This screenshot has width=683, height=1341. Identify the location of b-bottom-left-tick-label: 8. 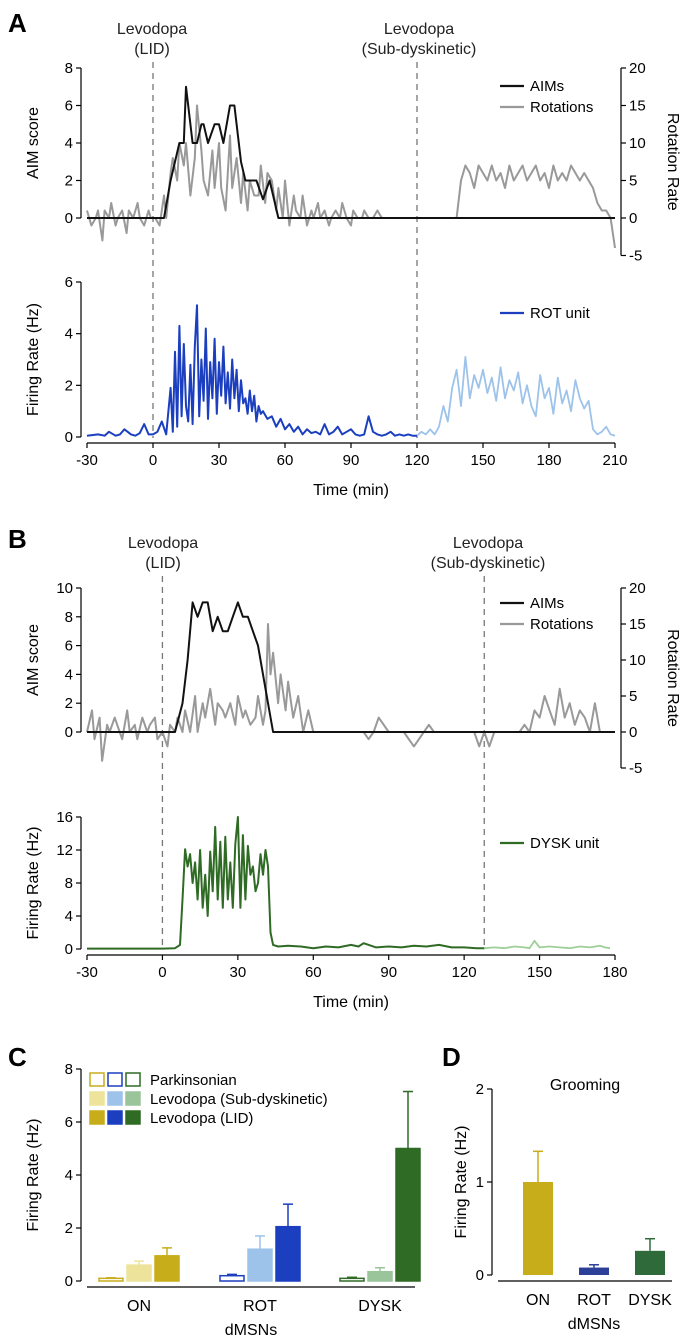
(69, 883).